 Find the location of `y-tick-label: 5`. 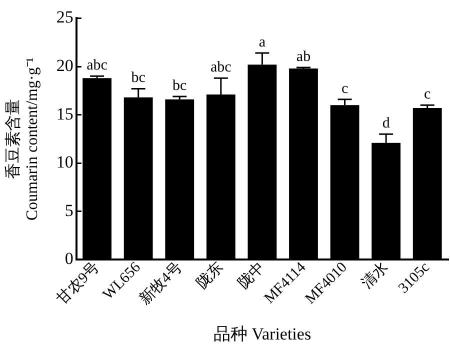

y-tick-label: 5 is located at coordinates (69, 210).